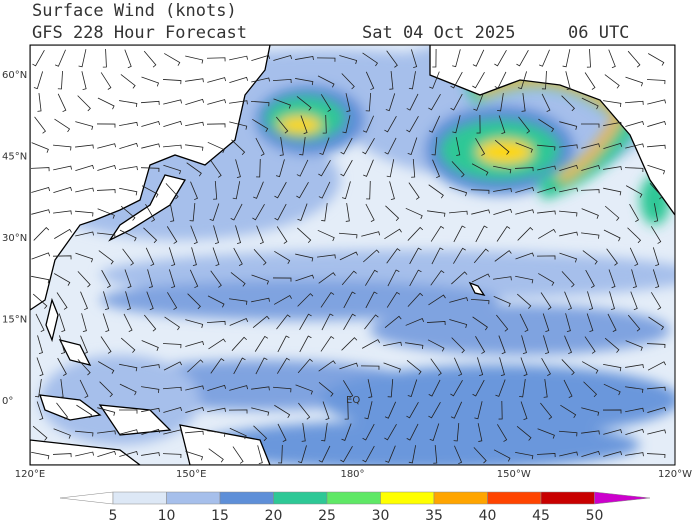 This screenshot has height=529, width=700. Describe the element at coordinates (675, 474) in the screenshot. I see `lon-label: 120°W` at that location.